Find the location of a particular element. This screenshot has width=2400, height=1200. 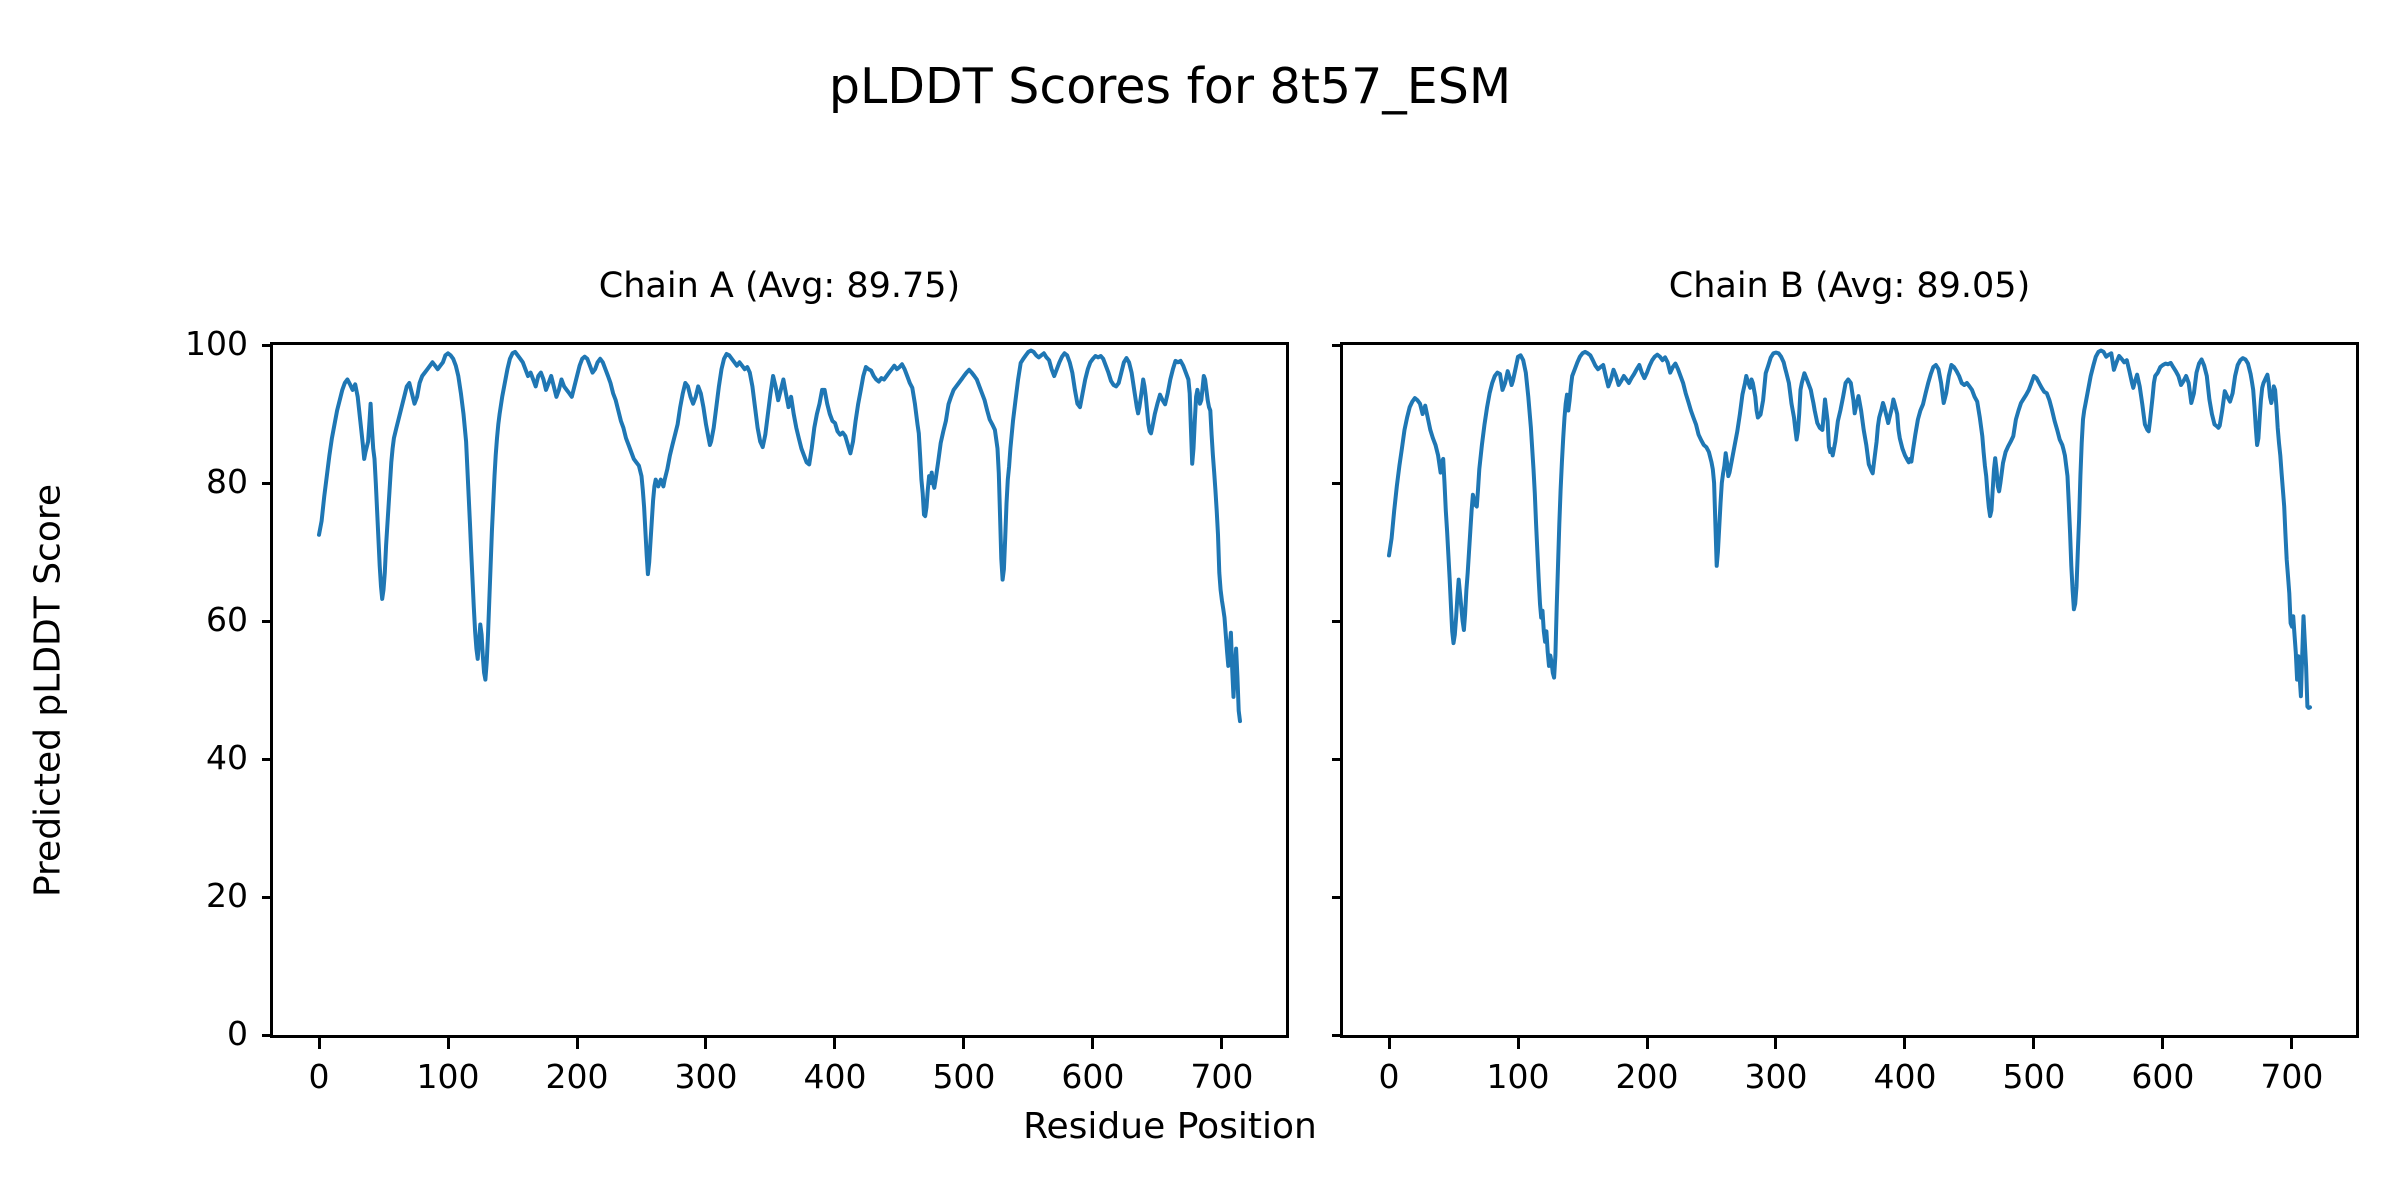

y-tick-label: 0 is located at coordinates (237, 1033).